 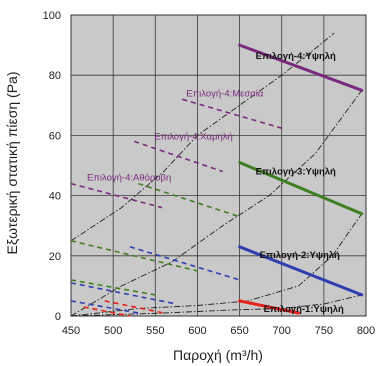 What do you see at coordinates (113, 331) in the screenshot?
I see `x-tick-label-500: 500` at bounding box center [113, 331].